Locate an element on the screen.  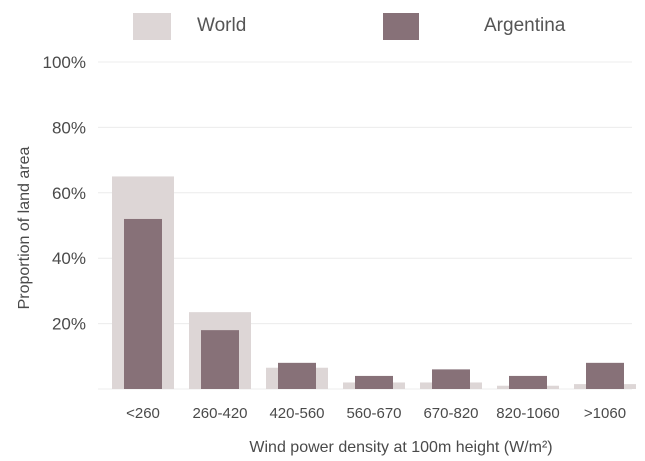
y-tick-labels: 20% 40% 60% 80% 100% is located at coordinates (64, 193).